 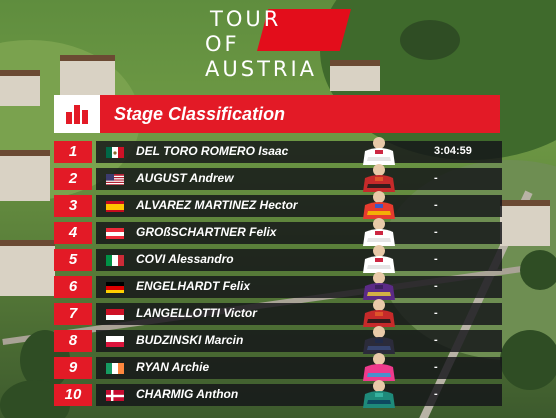 What do you see at coordinates (115, 287) in the screenshot?
I see `germany-flag-icon` at bounding box center [115, 287].